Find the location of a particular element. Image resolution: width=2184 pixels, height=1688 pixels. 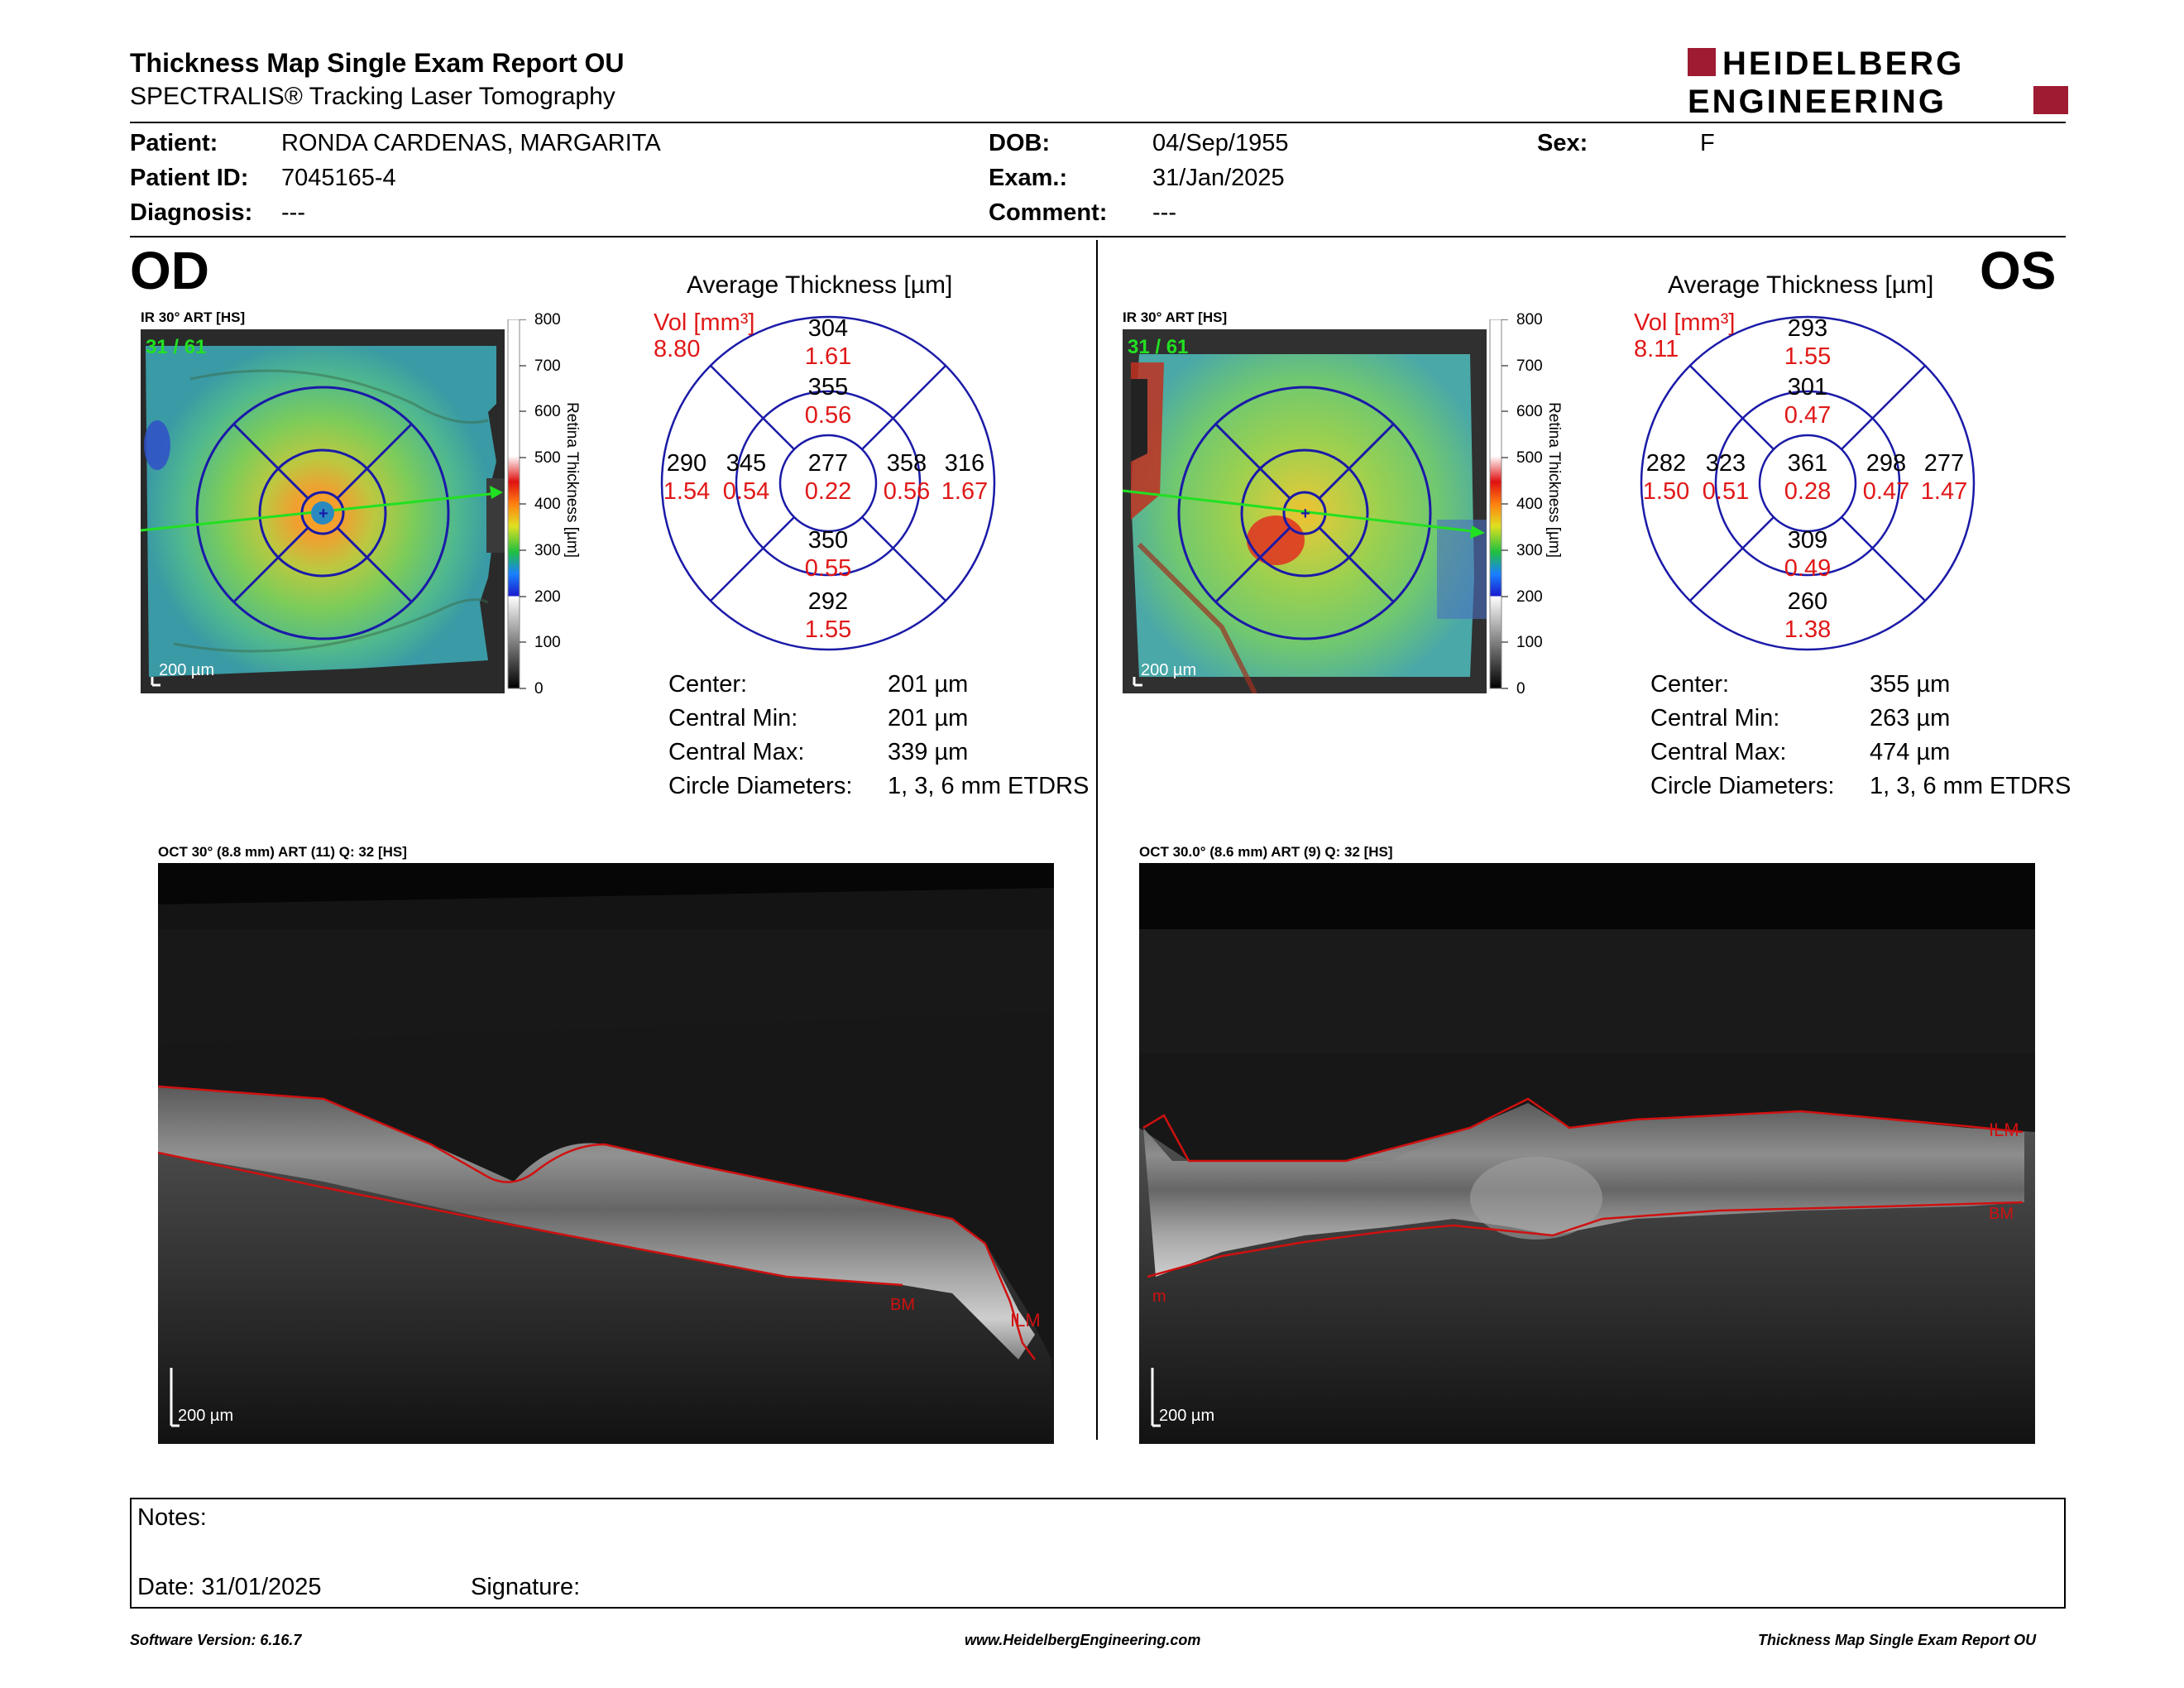

os-oct-scan: ILM BM m 200 µm is located at coordinates (1587, 1153).